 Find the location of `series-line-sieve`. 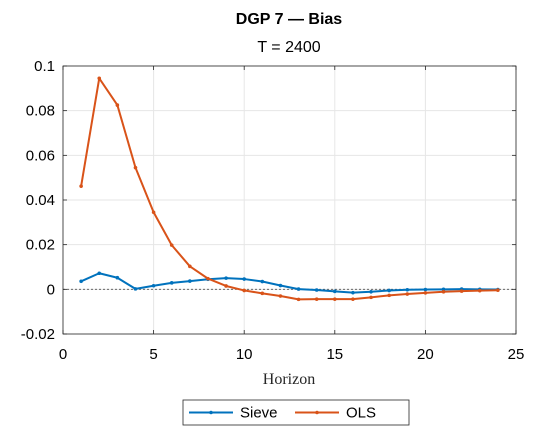

series-line-sieve is located at coordinates (289, 283).